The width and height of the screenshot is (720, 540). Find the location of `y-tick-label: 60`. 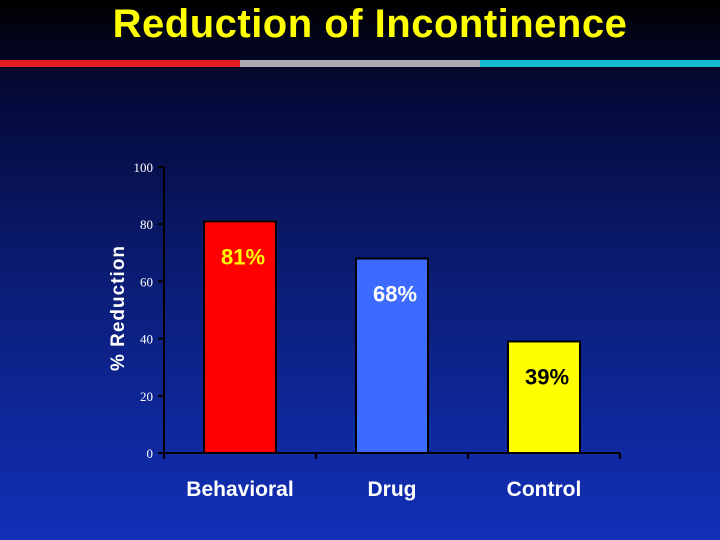

y-tick-label: 60 is located at coordinates (146, 281).